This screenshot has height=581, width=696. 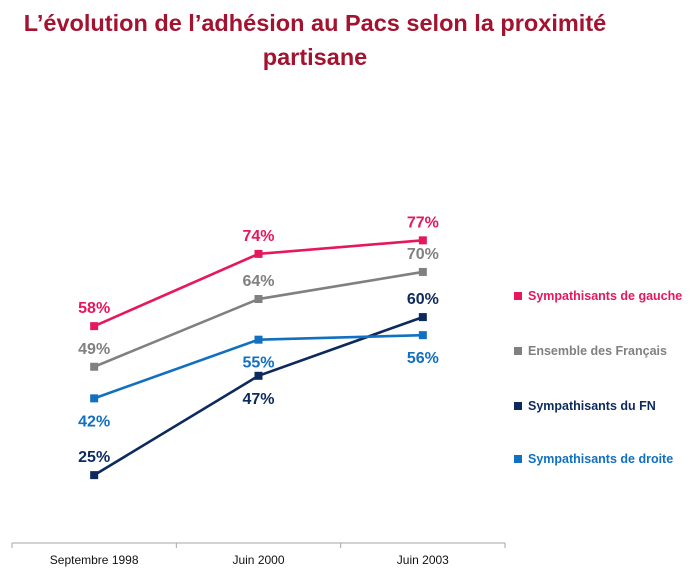 I want to click on data-label: 25%, so click(x=94, y=457).